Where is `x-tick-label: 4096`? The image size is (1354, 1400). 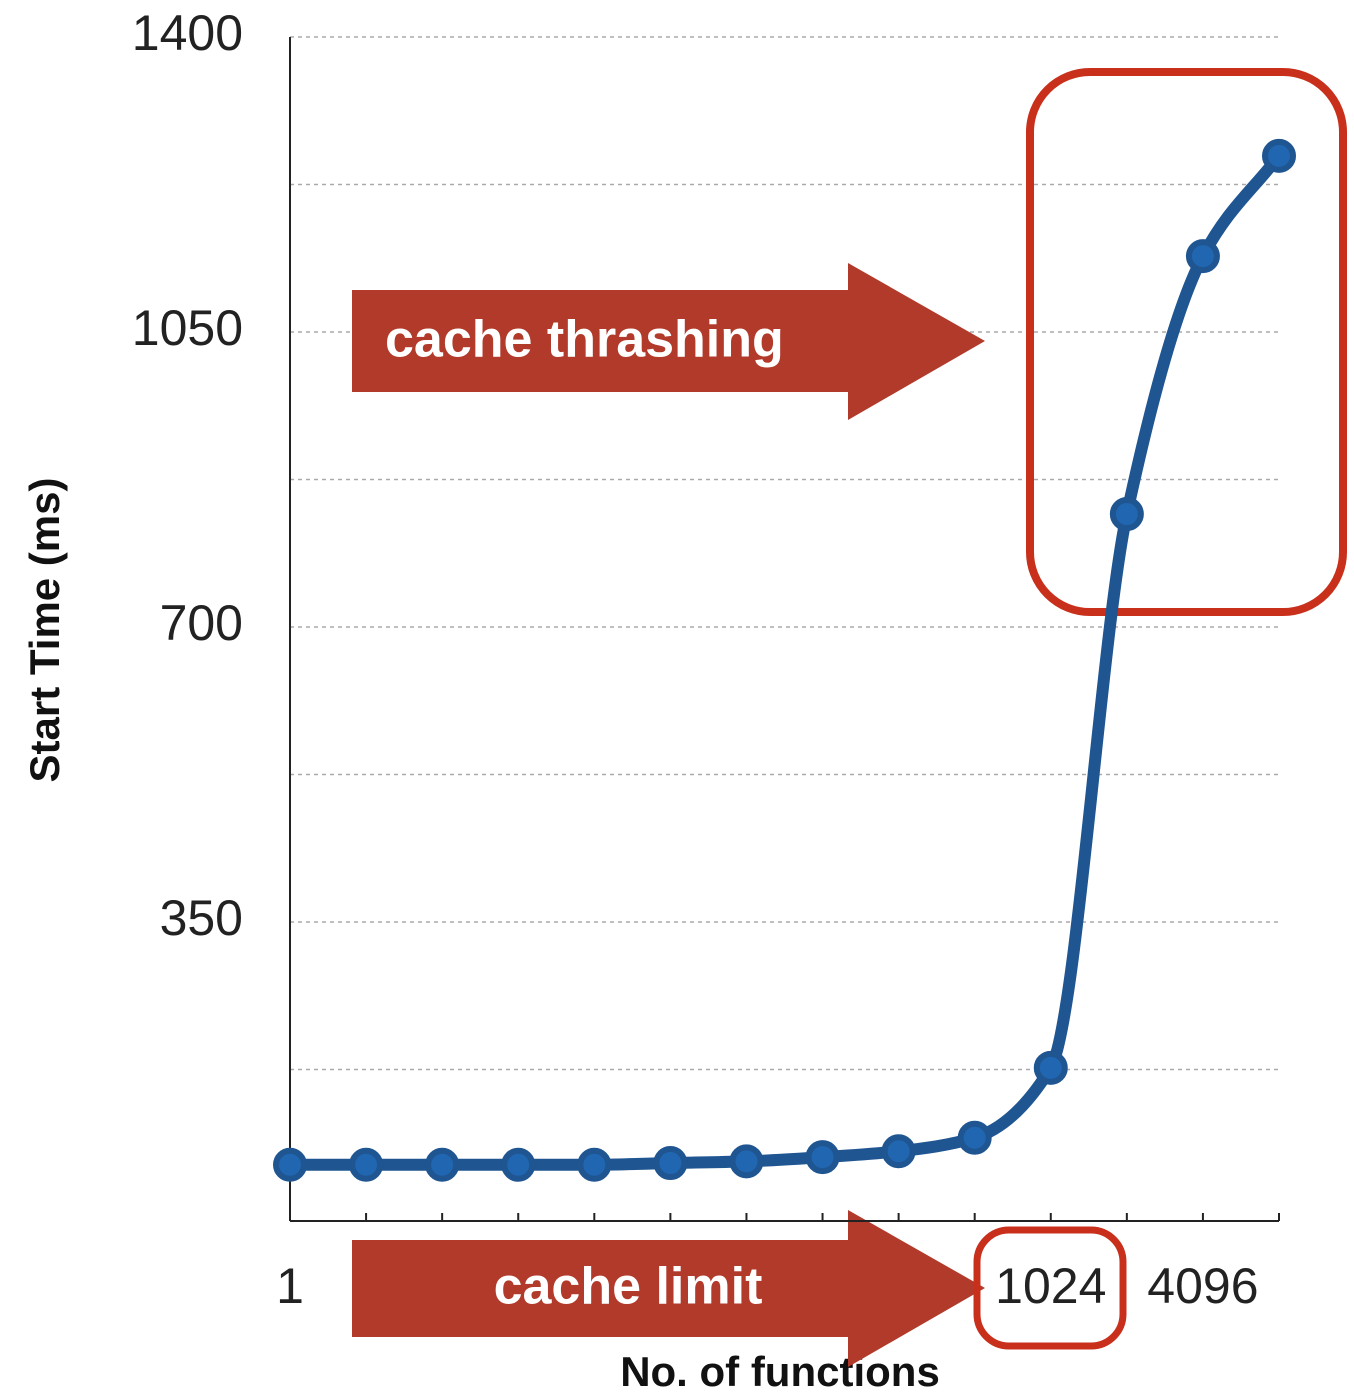 x-tick-label: 4096 is located at coordinates (1202, 1286).